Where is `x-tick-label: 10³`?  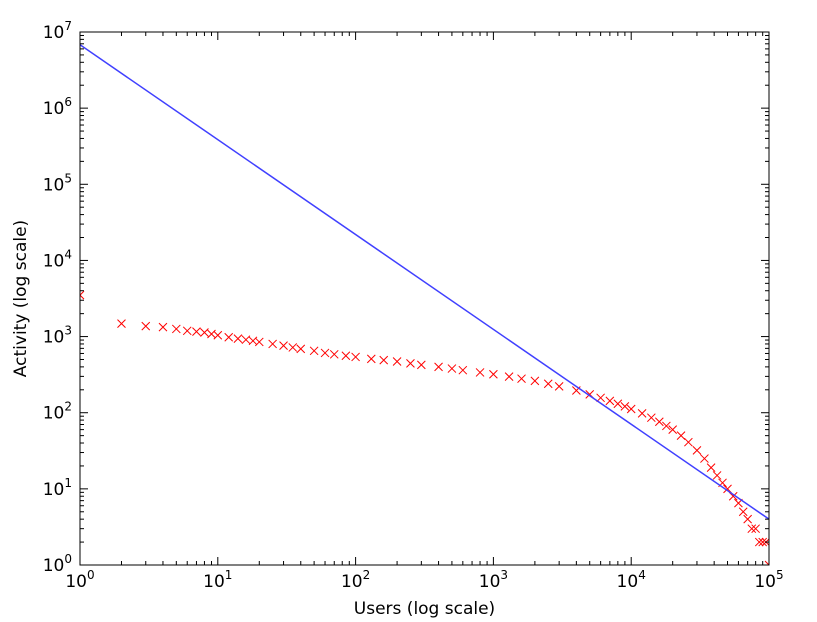 x-tick-label: 10³ is located at coordinates (493, 580).